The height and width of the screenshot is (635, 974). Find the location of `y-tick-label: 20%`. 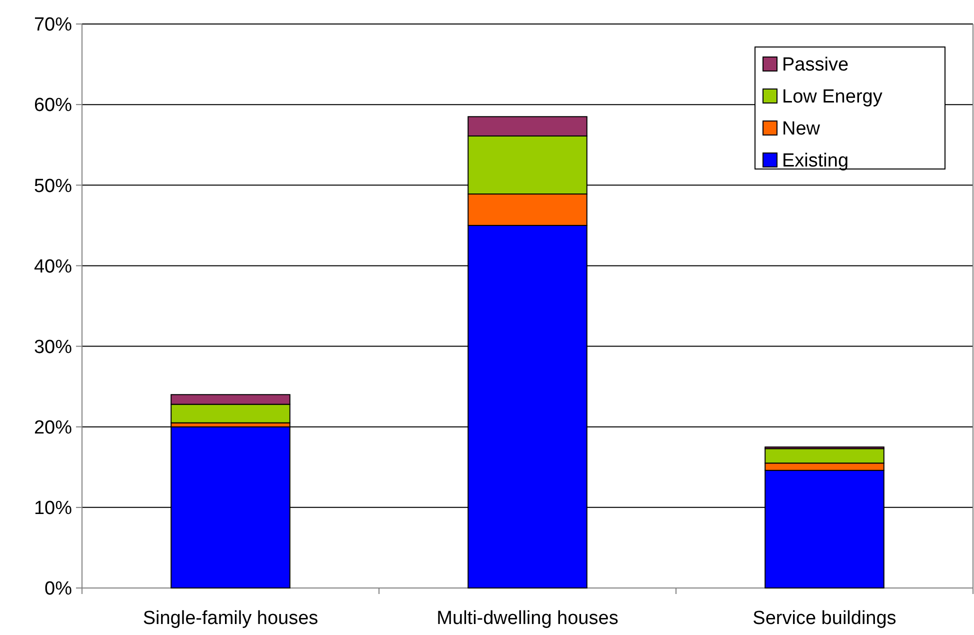

y-tick-label: 20% is located at coordinates (53, 428).